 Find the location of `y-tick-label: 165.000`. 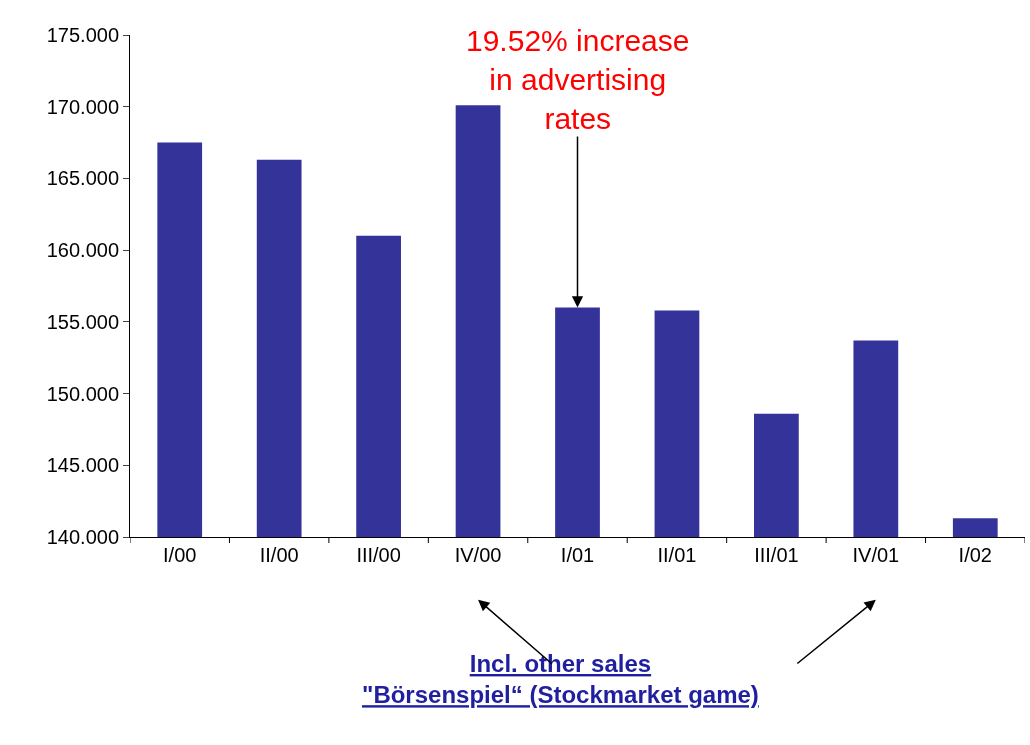

y-tick-label: 165.000 is located at coordinates (82, 178).